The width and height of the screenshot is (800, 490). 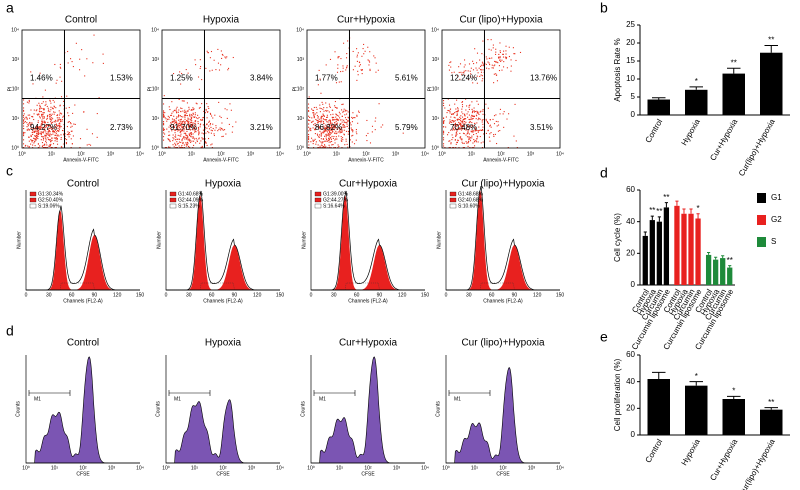 What do you see at coordinates (81, 154) in the screenshot?
I see `x-tick-label: 10²` at bounding box center [81, 154].